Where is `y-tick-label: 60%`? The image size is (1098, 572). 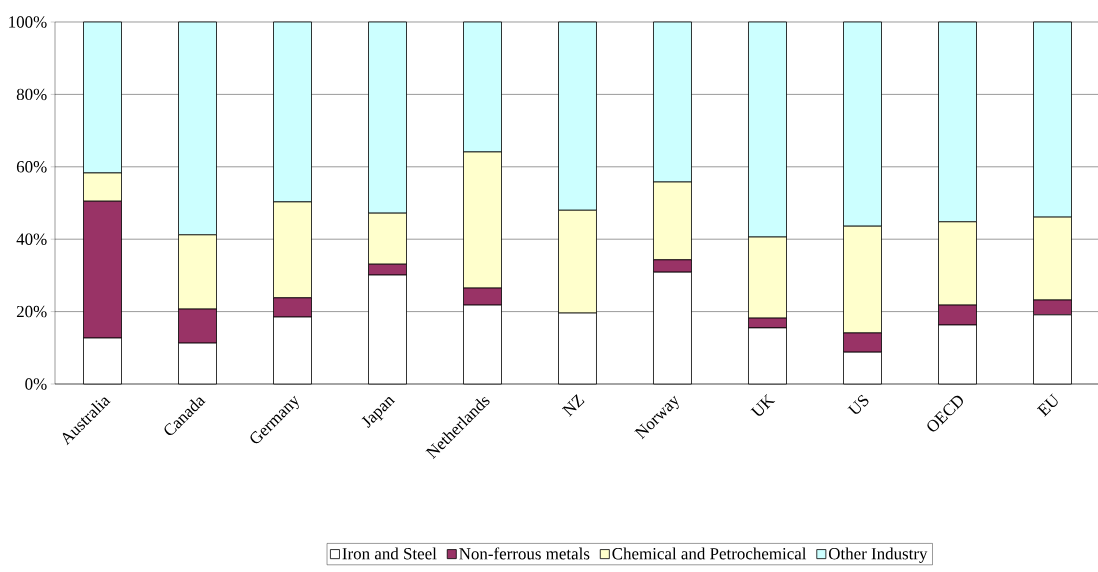 y-tick-label: 60% is located at coordinates (31, 167).